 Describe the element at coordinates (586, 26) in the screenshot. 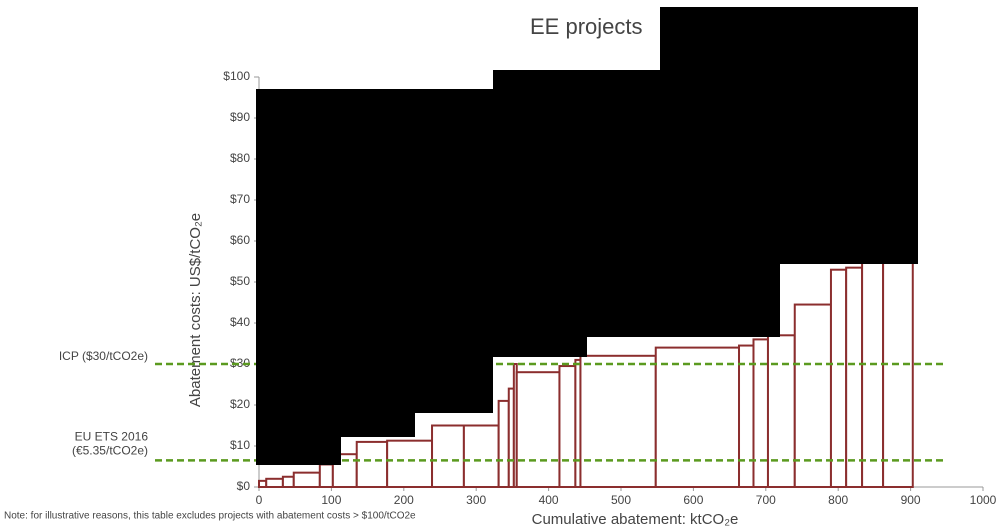

I see `chart-title: EE projects` at that location.